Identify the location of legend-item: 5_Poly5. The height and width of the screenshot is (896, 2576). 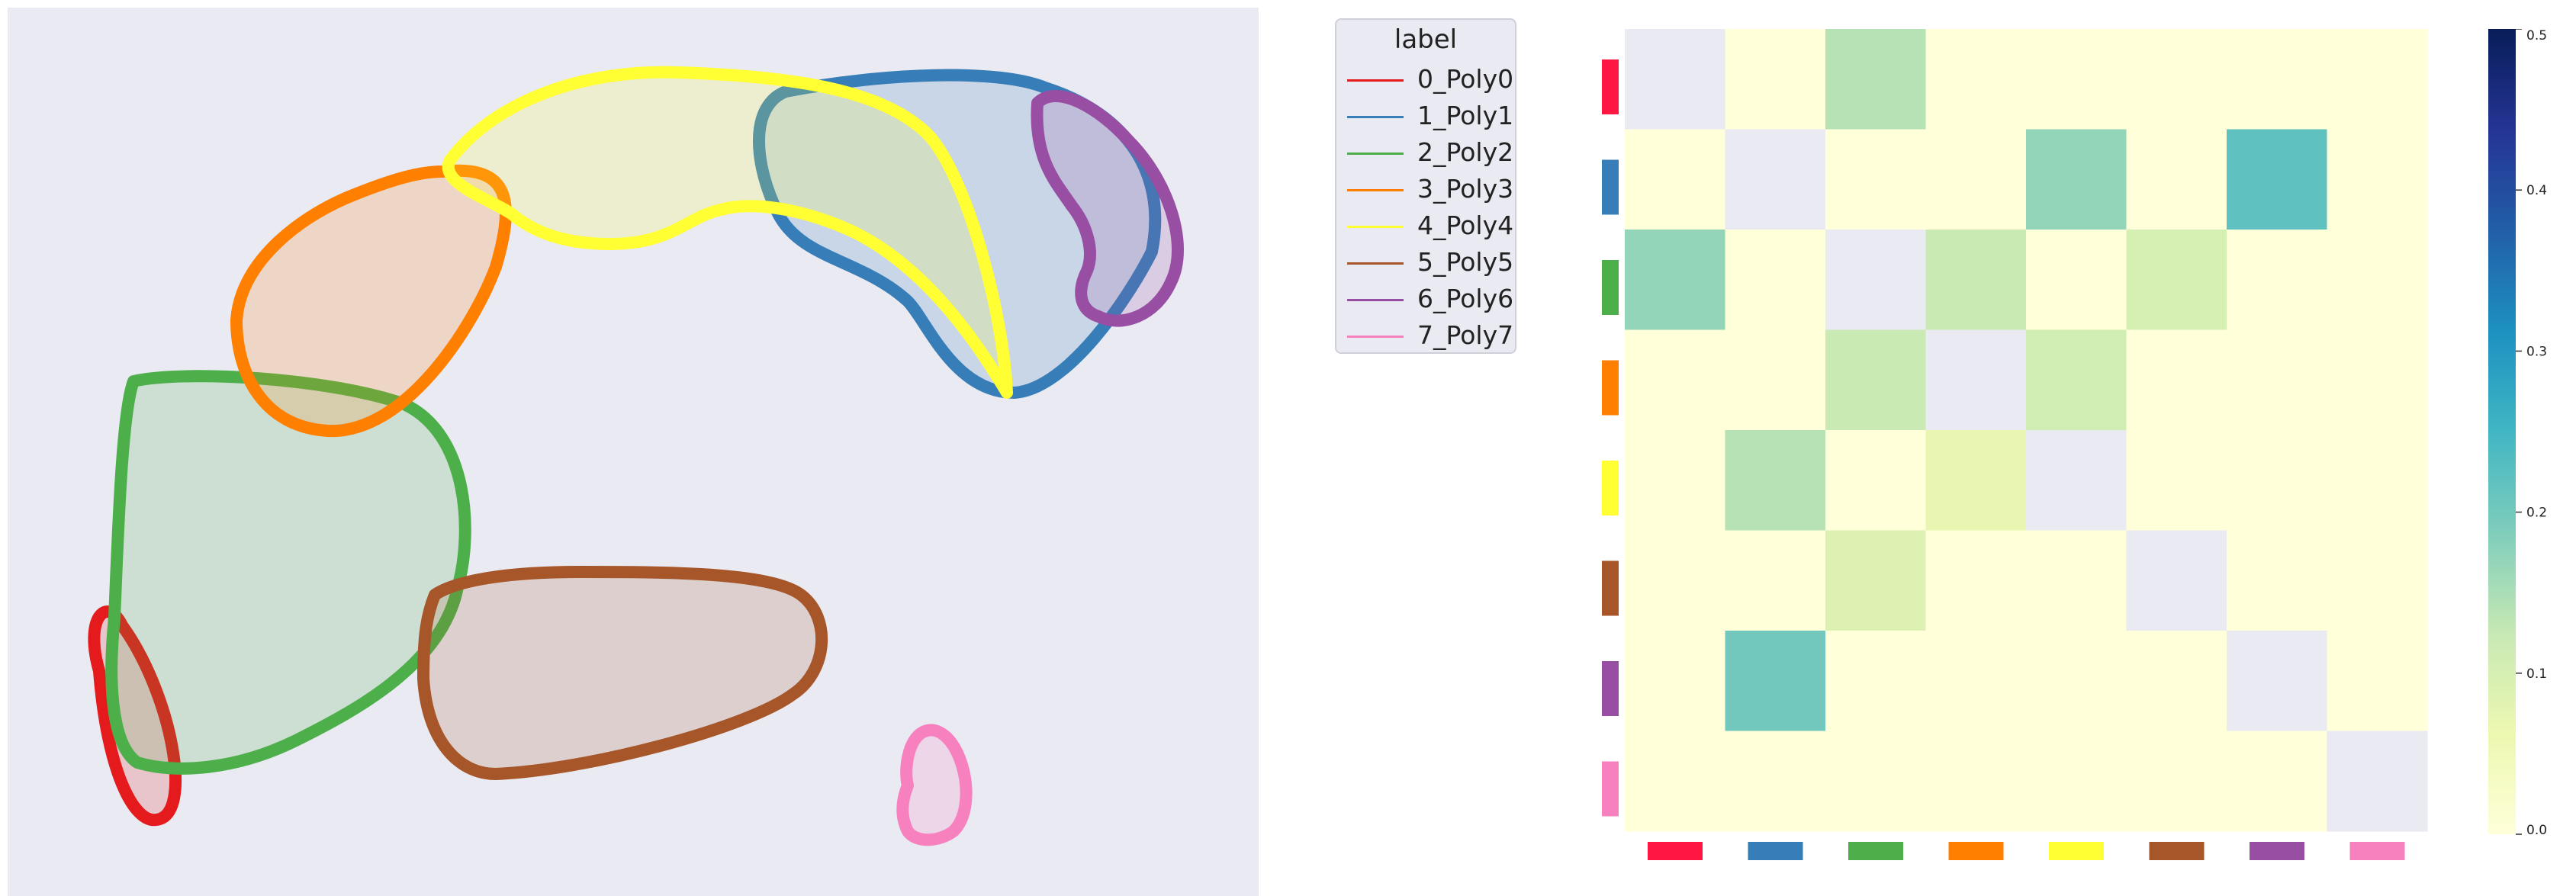
(1429, 262).